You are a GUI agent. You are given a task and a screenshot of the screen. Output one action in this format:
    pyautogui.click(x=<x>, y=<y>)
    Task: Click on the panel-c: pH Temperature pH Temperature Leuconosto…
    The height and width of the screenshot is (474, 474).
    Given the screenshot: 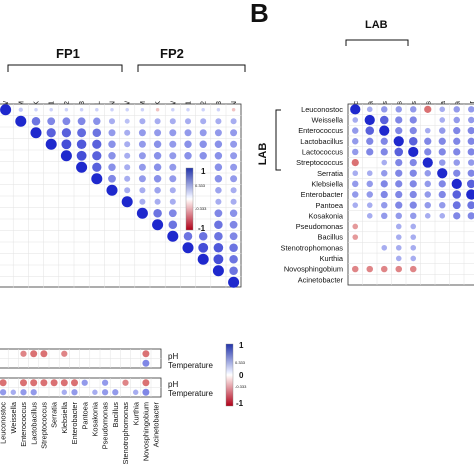 What is the action you would take?
    pyautogui.click(x=123, y=402)
    